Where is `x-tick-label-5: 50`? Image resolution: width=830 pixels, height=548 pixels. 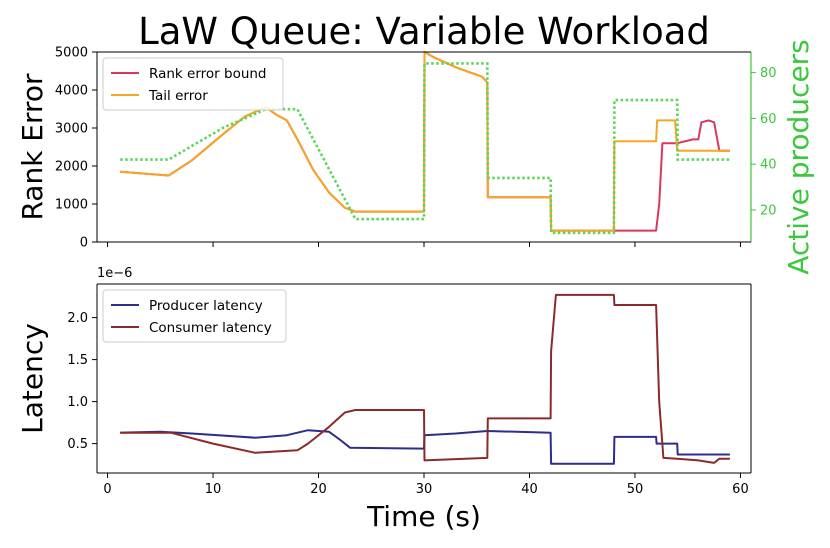
x-tick-label-5: 50 is located at coordinates (635, 489).